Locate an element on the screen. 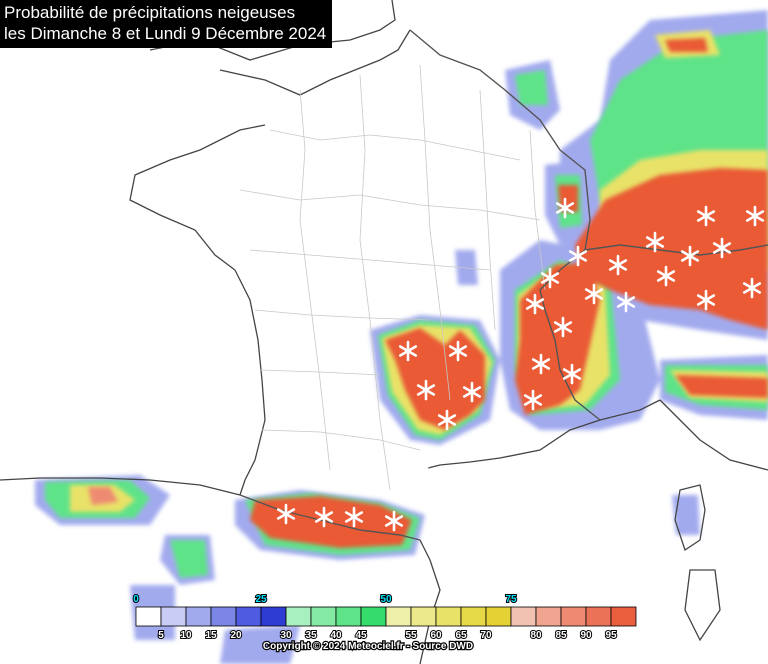 The height and width of the screenshot is (664, 768). legend-minor-label: 10 is located at coordinates (186, 635).